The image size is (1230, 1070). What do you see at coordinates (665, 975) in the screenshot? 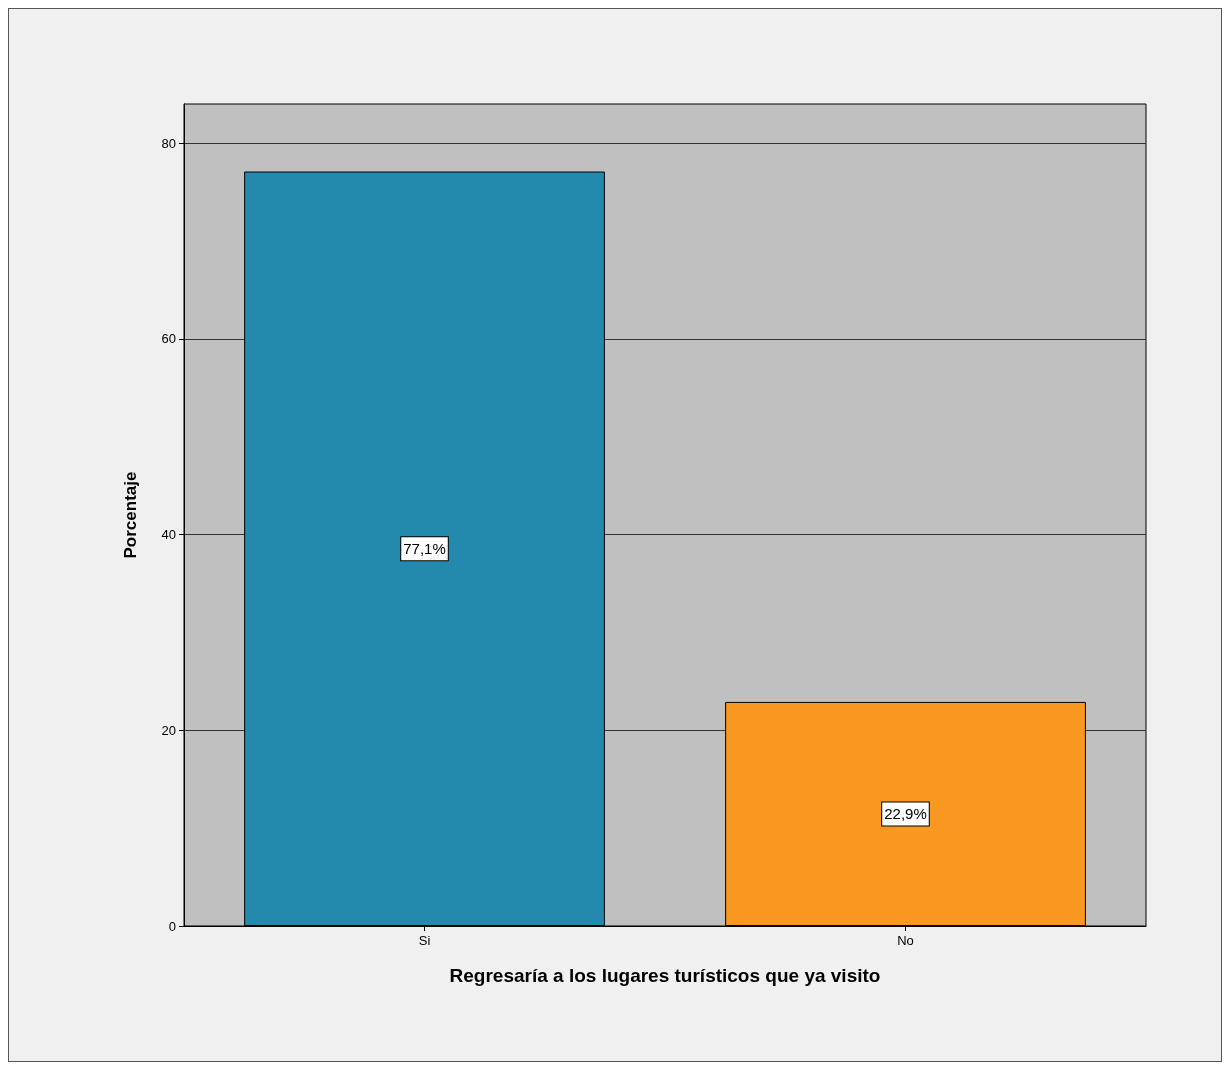
I see `x-axis-title: Regresaría a los lugares turísticos que ya visito` at bounding box center [665, 975].